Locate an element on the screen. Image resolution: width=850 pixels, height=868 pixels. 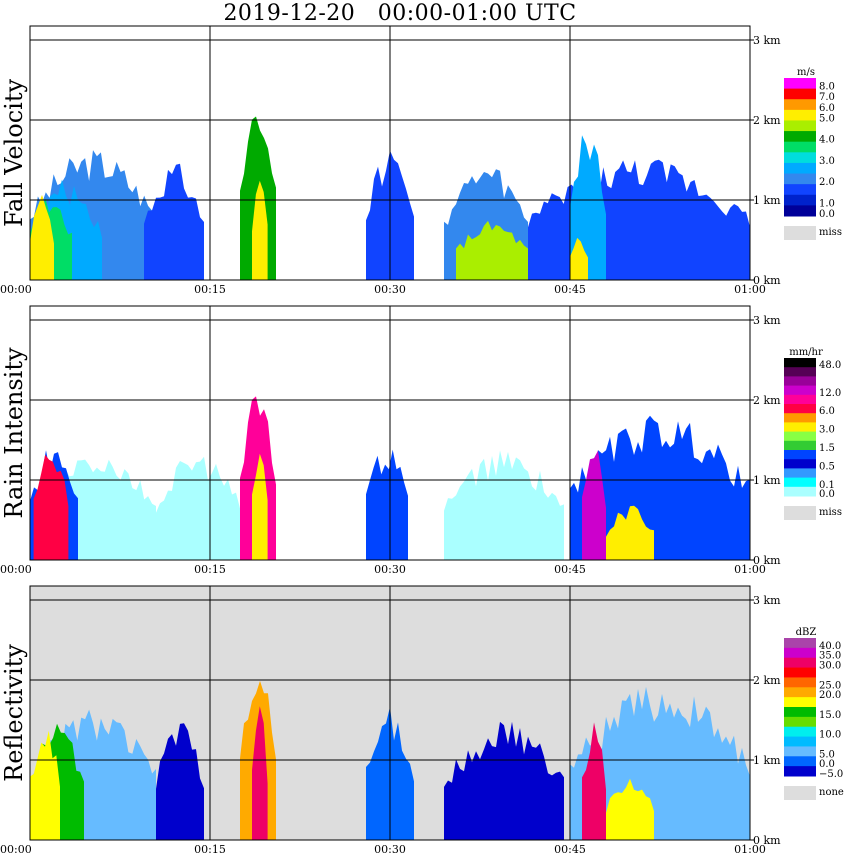
chart-title: 2019-12-20 00:00-01:00 UTC is located at coordinates (400, 13).